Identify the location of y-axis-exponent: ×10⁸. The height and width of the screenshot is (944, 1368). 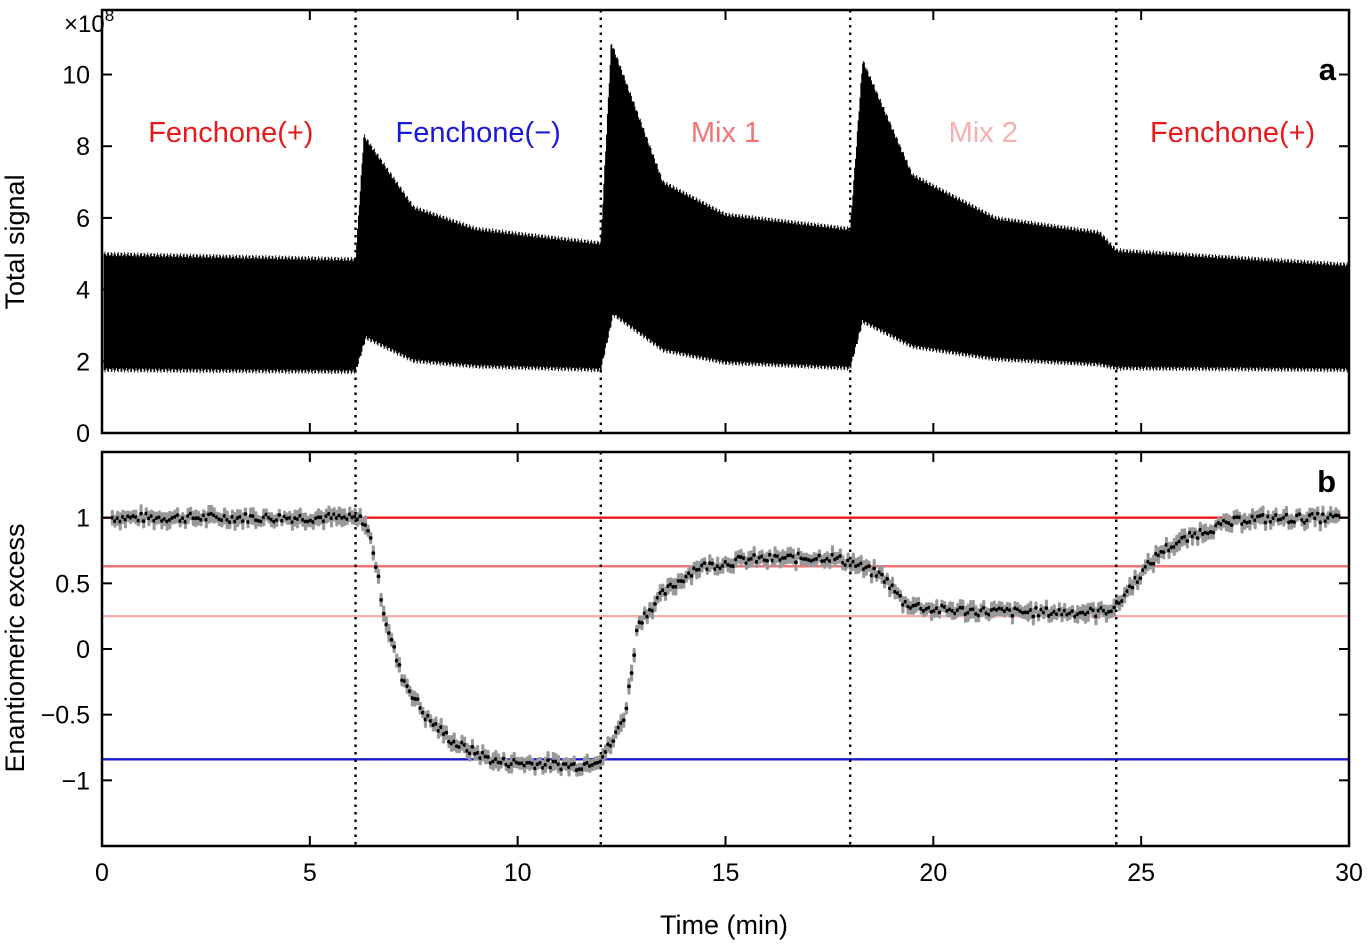
(89, 22).